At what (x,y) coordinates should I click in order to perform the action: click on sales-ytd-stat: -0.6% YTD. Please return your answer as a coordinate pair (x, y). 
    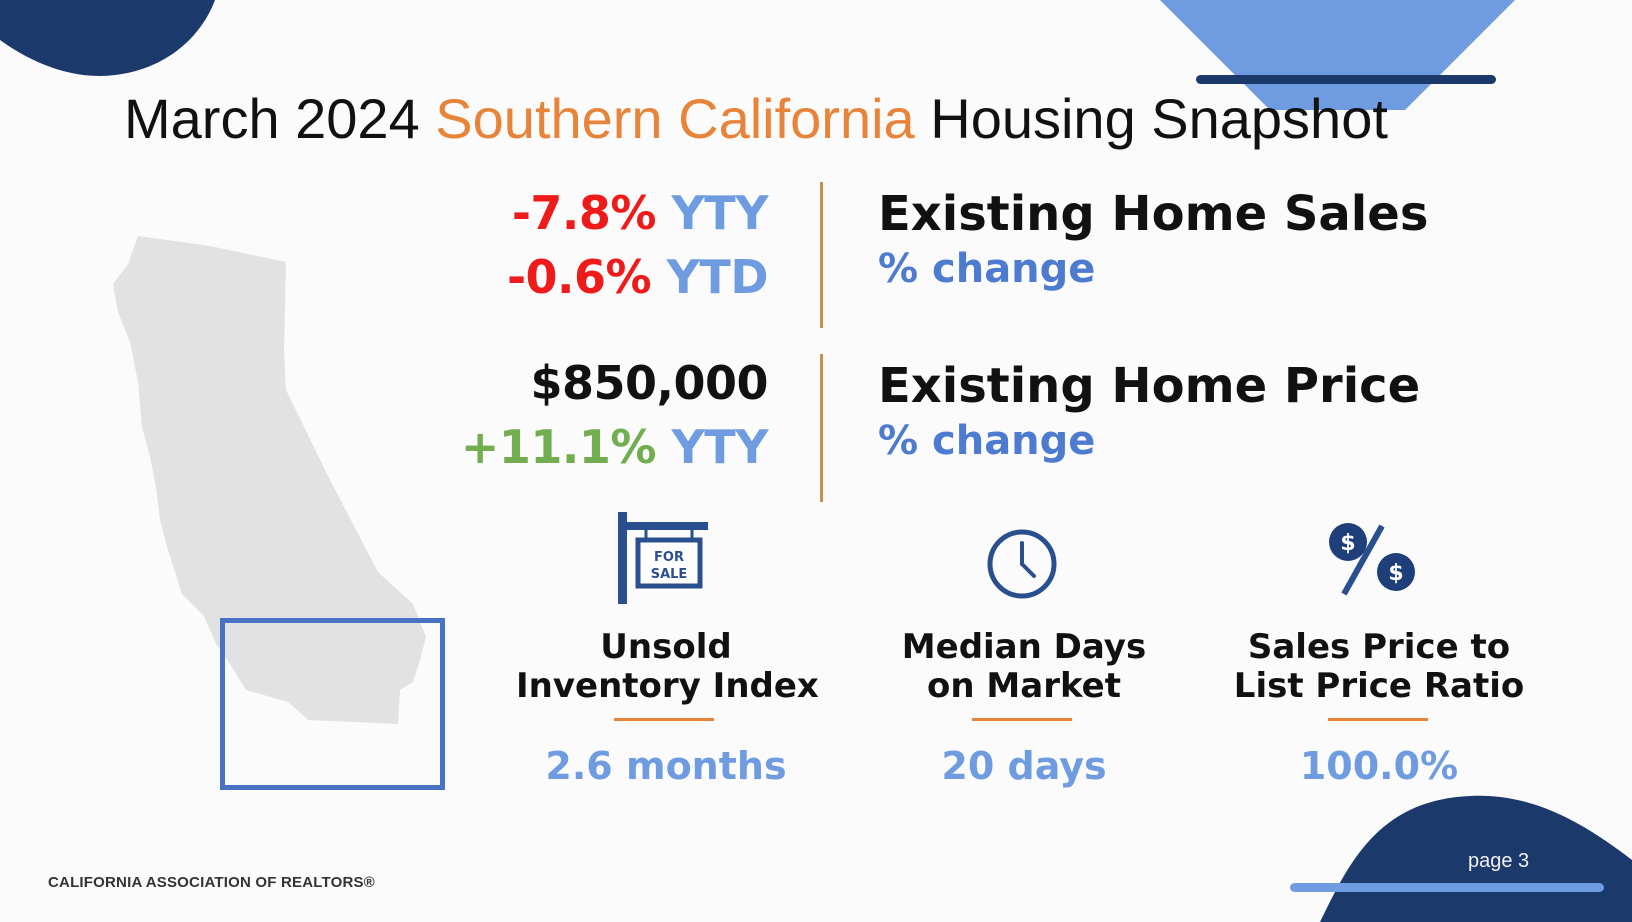
    Looking at the image, I should click on (637, 277).